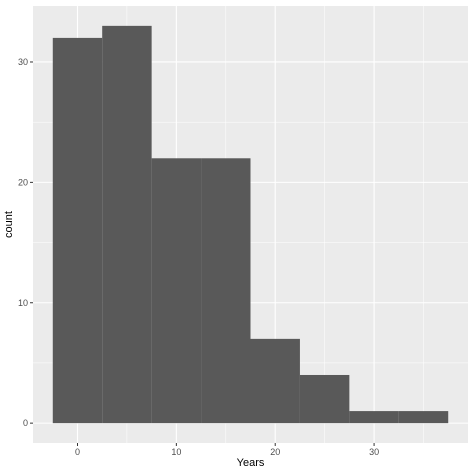 Image resolution: width=474 pixels, height=474 pixels. What do you see at coordinates (374, 452) in the screenshot?
I see `x-tick-label: 30` at bounding box center [374, 452].